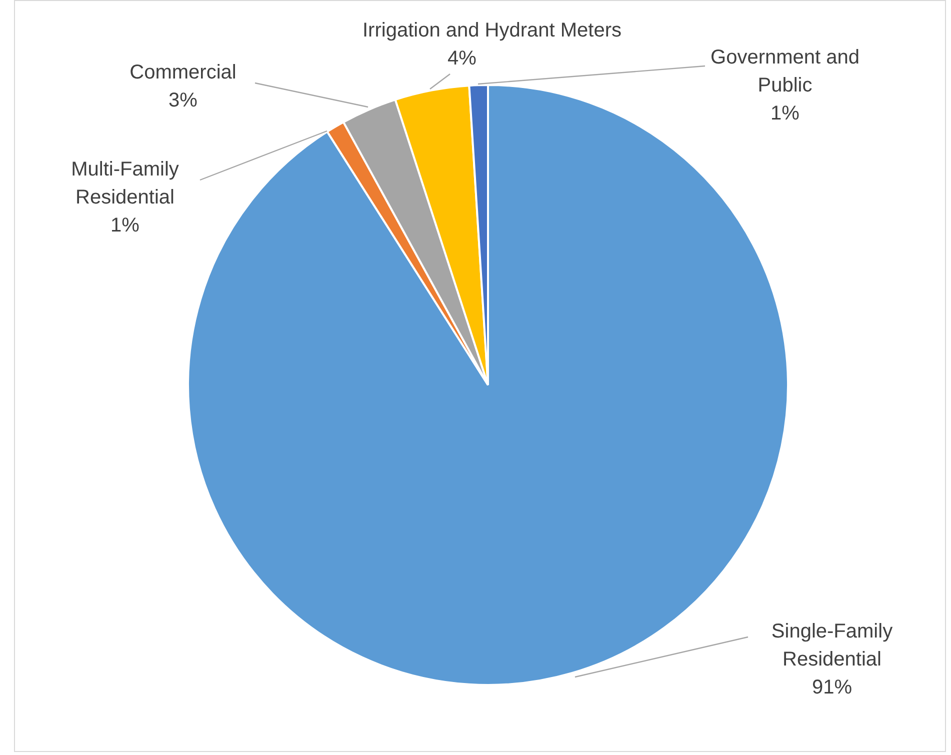 The width and height of the screenshot is (951, 755). Describe the element at coordinates (785, 71) in the screenshot. I see `slice-label: Government and Public` at that location.